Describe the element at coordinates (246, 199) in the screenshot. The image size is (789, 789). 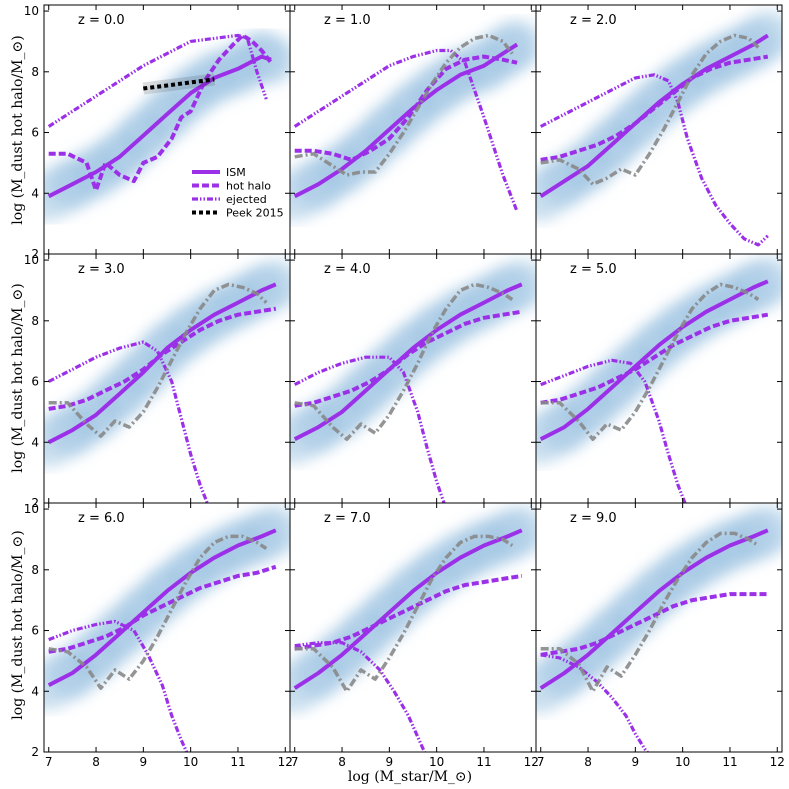
I see `legend-label: ejected` at that location.